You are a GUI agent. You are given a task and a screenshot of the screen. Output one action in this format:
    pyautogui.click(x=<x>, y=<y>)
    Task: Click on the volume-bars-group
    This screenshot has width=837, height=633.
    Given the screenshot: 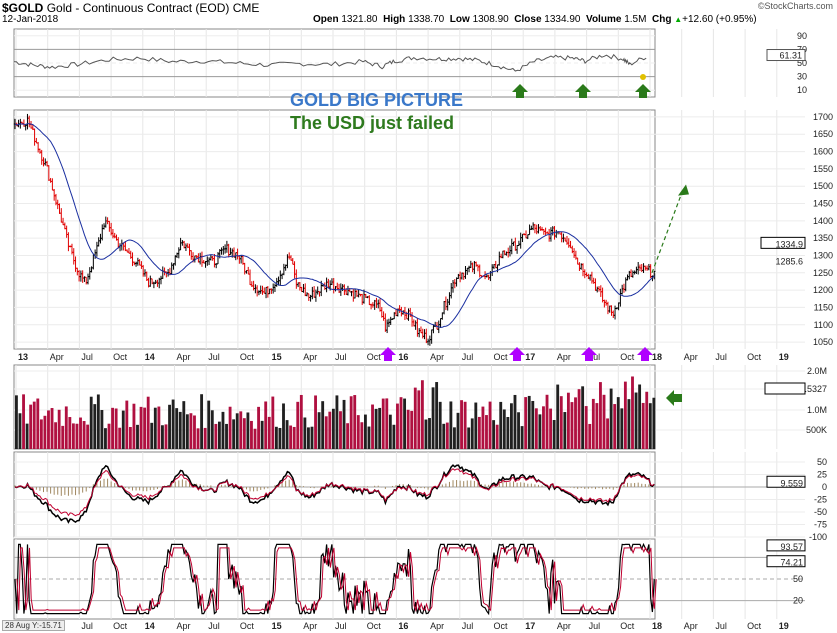 What is the action you would take?
    pyautogui.click(x=335, y=412)
    